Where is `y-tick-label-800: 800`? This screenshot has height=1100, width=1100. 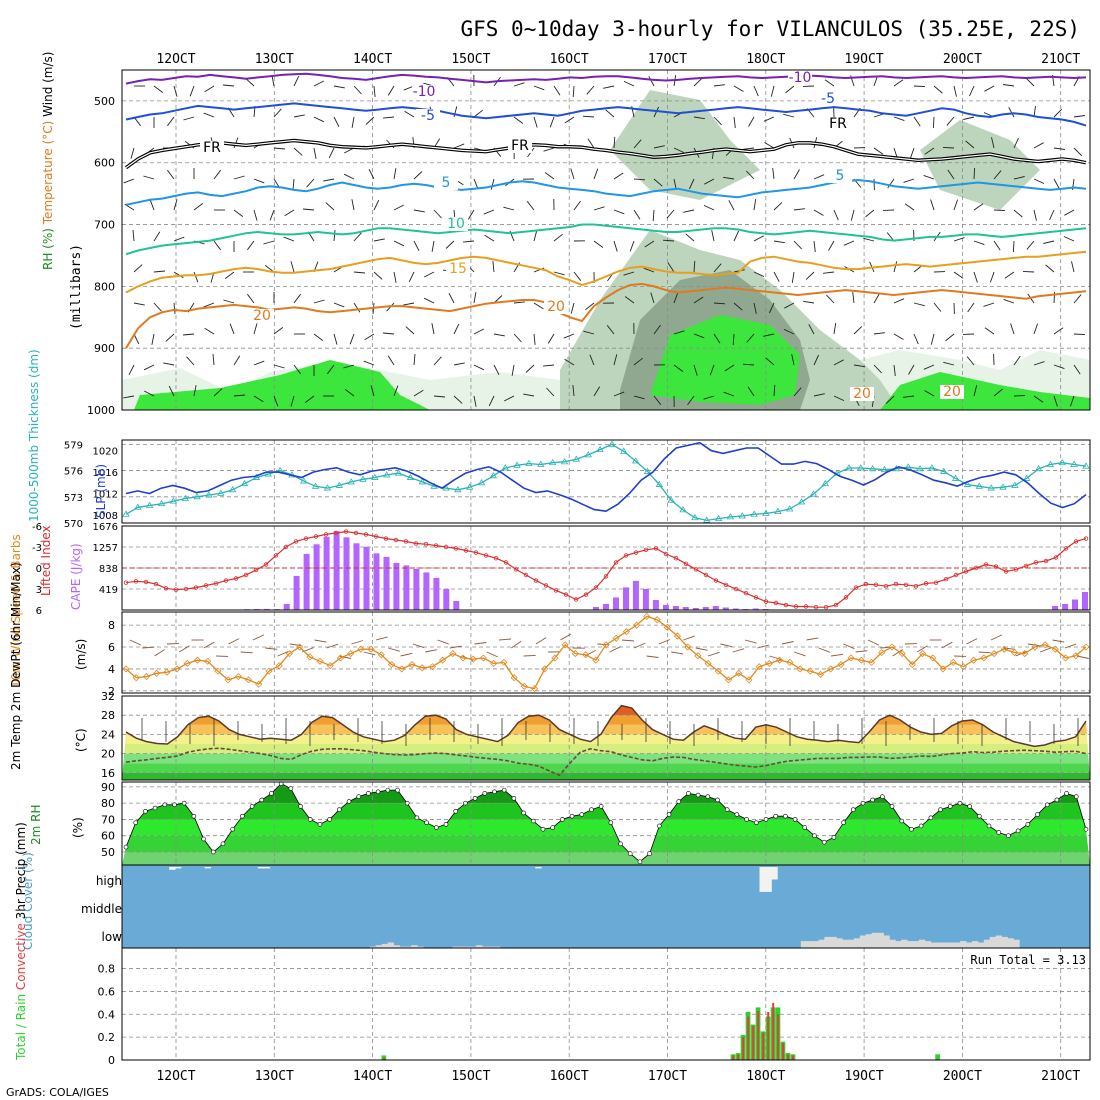
y-tick-label-800: 800 is located at coordinates (104, 286).